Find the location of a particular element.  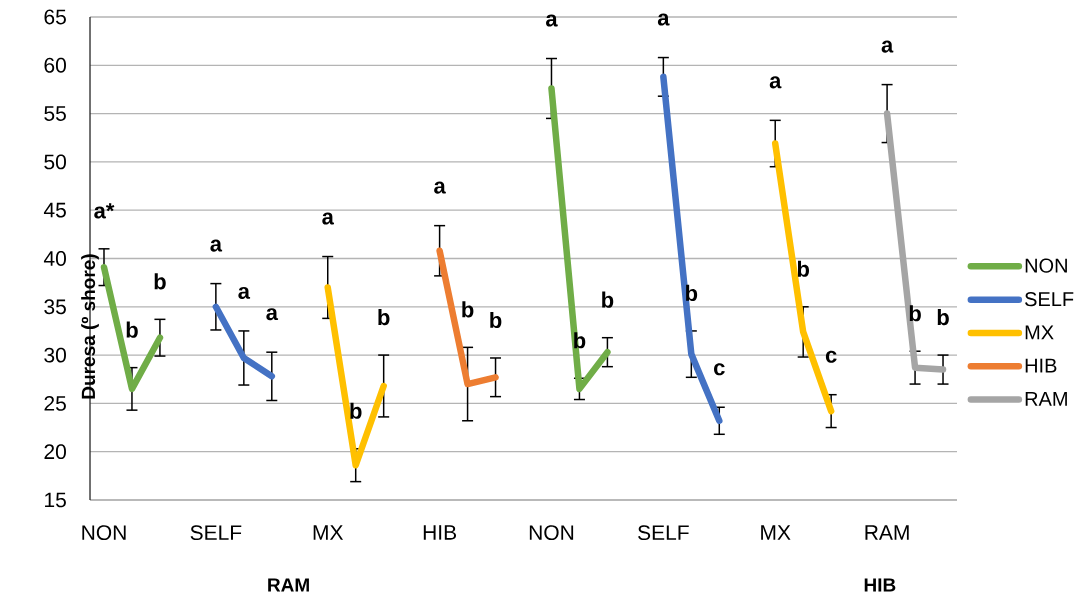

y-axis-title: Duresa (º shore) is located at coordinates (90, 326).